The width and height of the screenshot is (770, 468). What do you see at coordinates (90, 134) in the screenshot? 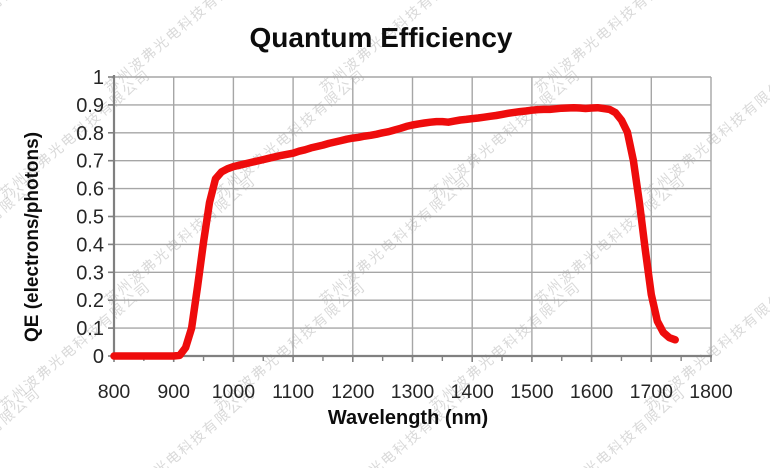
I see `y-tick-label: 0.8` at bounding box center [90, 134].